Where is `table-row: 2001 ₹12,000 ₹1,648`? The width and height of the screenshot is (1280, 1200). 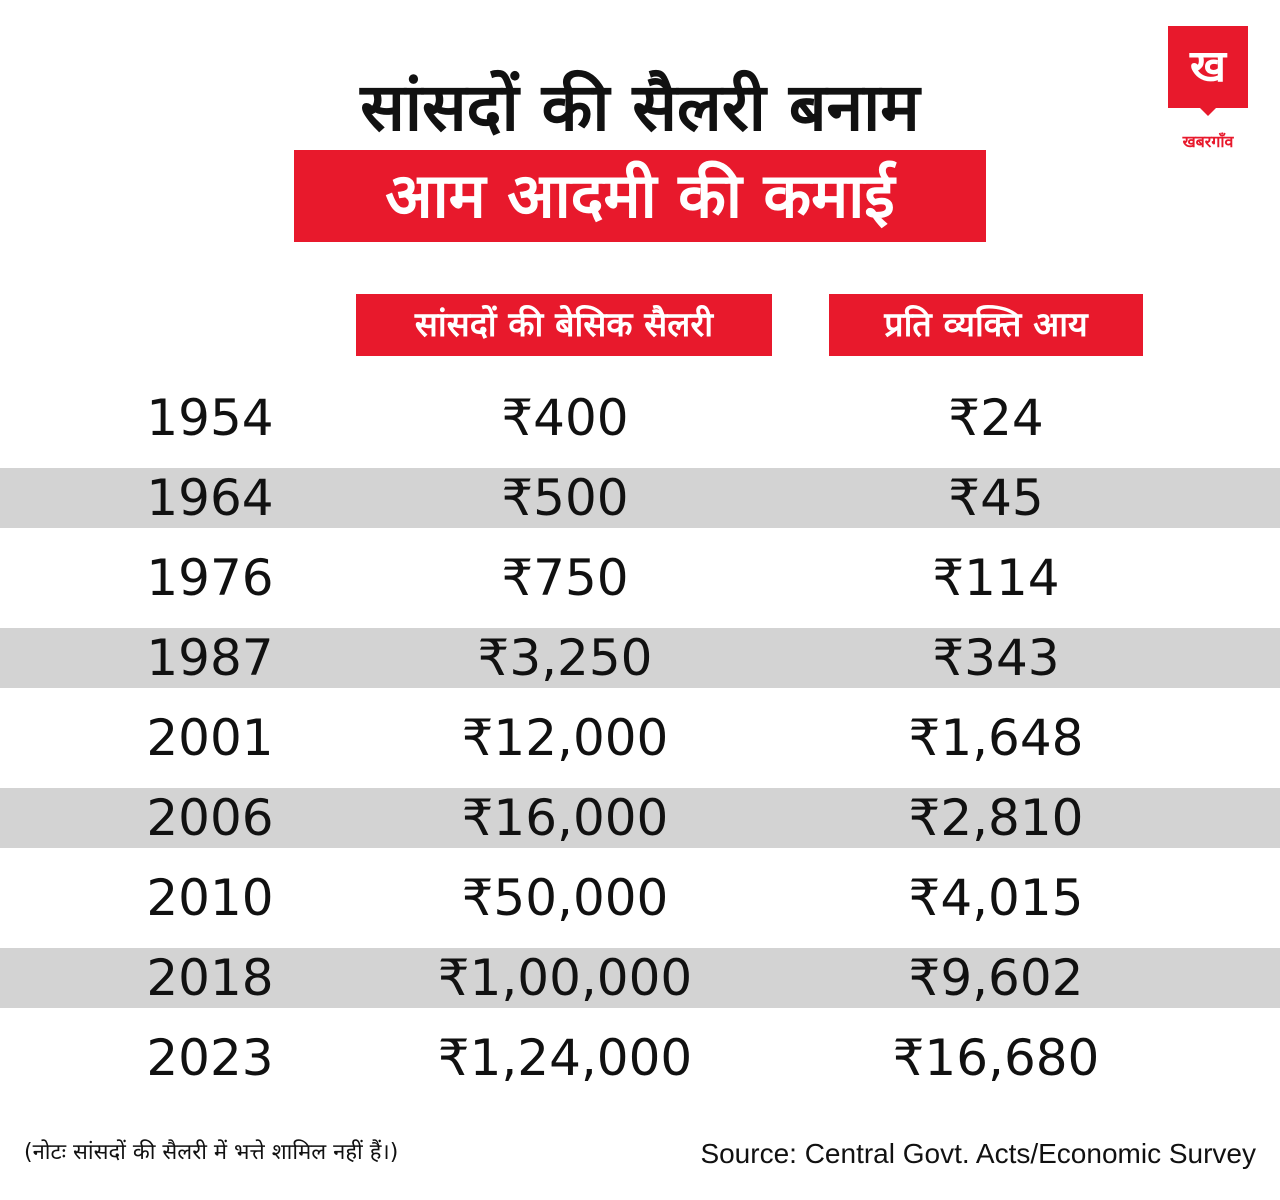
table-row: 2001 ₹12,000 ₹1,648 is located at coordinates (640, 738).